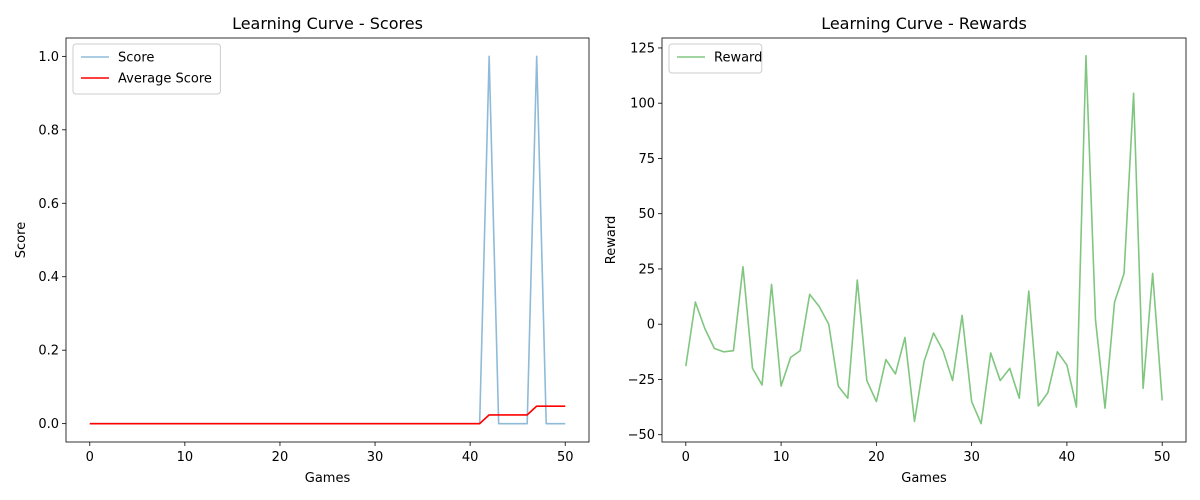 This screenshot has height=500, width=1200. Describe the element at coordinates (646, 214) in the screenshot. I see `y-tick-label: 50` at that location.